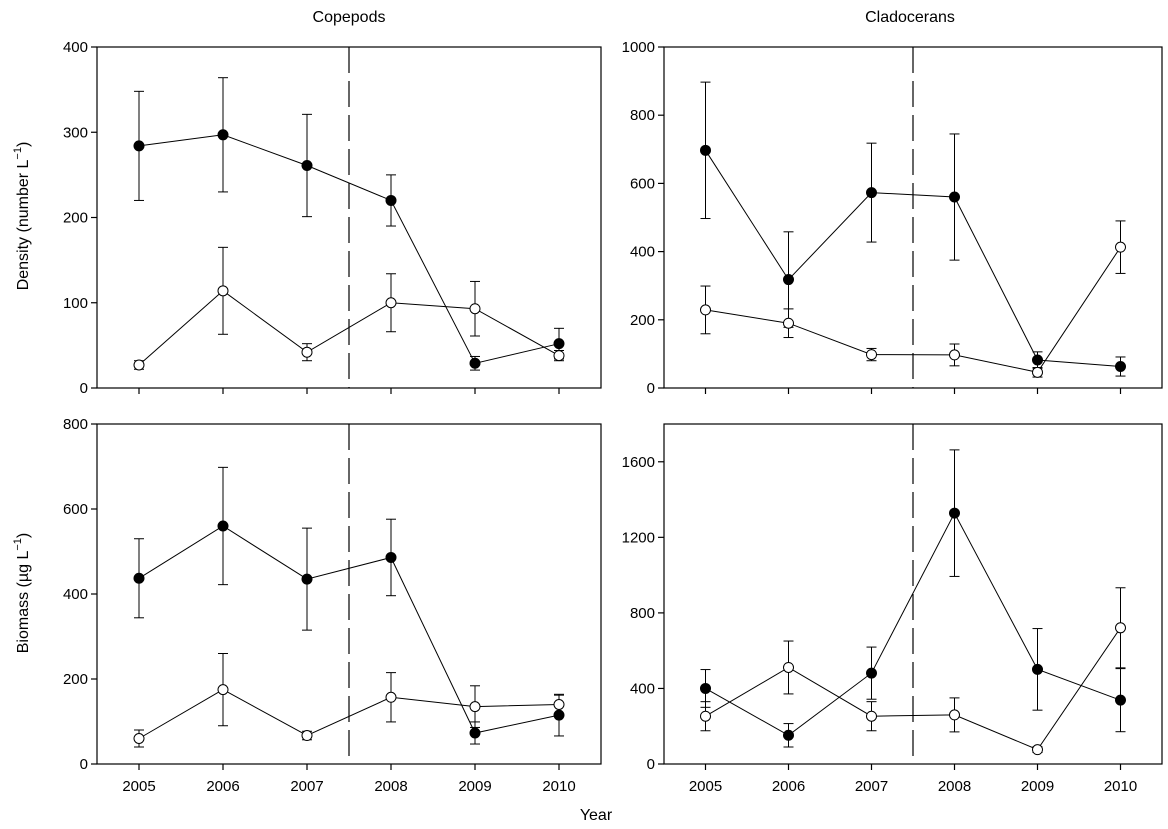 This screenshot has height=829, width=1168. Describe the element at coordinates (23, 144) in the screenshot. I see `density-axis-title-end: )` at that location.